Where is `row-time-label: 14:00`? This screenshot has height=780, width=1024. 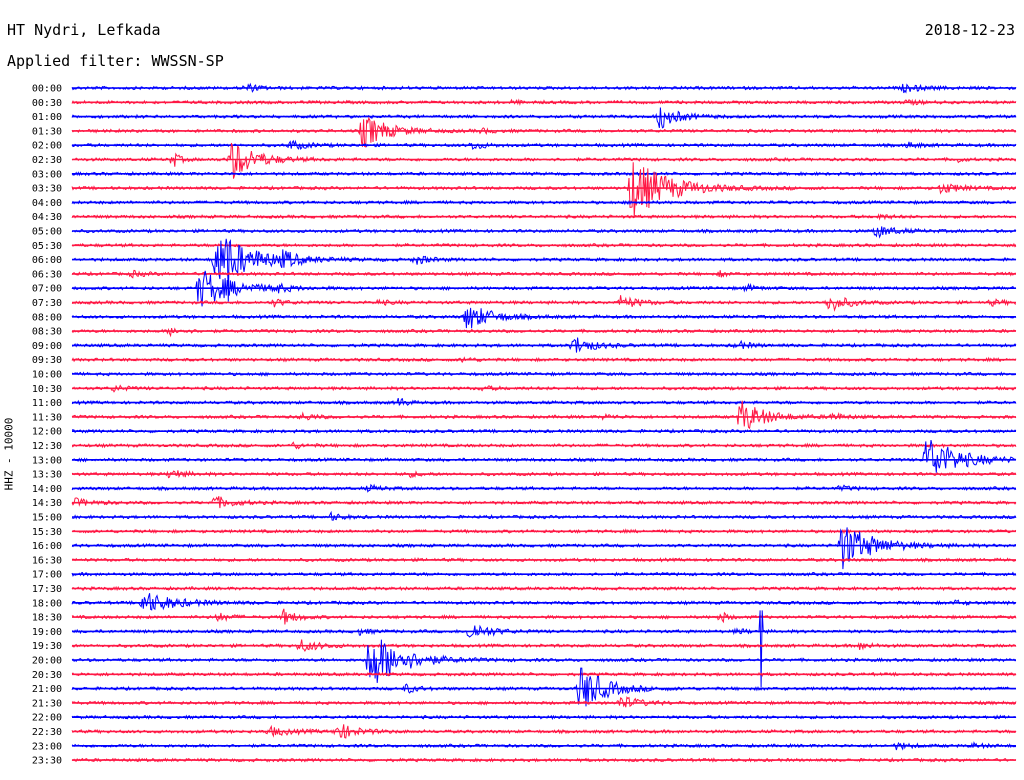 row-time-label: 14:00 is located at coordinates (47, 489).